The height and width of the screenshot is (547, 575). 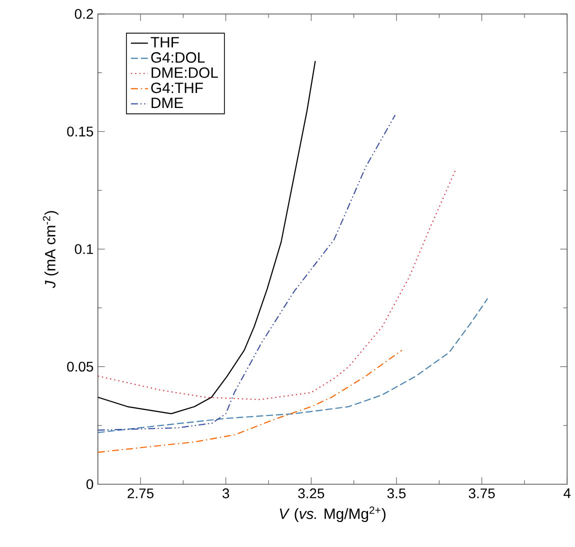 What do you see at coordinates (250, 401) in the screenshot?
I see `line-series` at bounding box center [250, 401].